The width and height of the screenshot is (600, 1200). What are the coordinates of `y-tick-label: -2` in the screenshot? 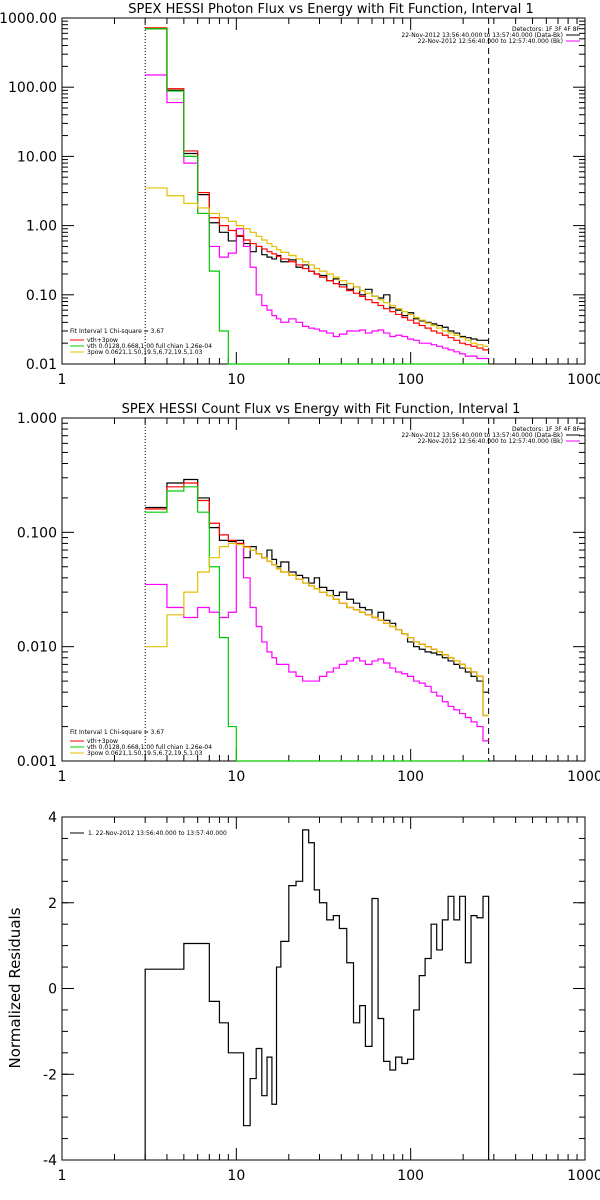 It's located at (50, 1075).